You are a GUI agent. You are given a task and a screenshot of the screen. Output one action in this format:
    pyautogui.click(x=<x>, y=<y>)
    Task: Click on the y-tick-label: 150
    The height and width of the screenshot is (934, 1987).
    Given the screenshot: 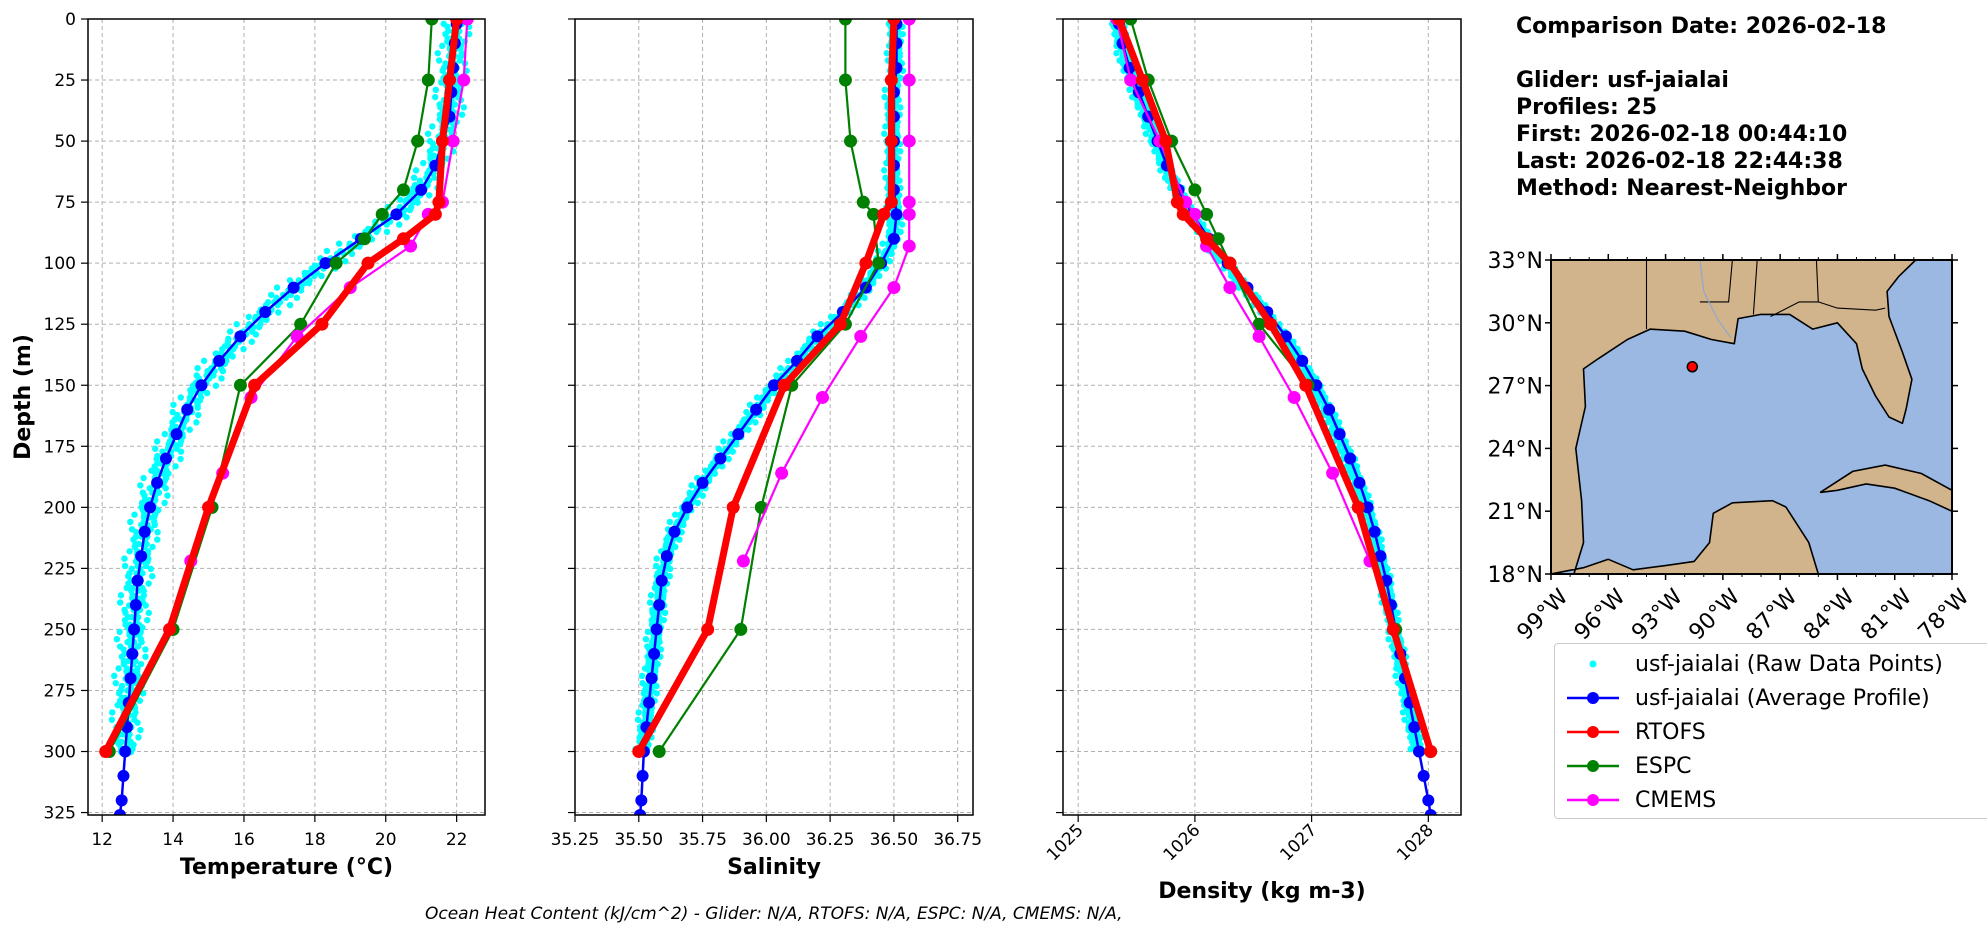 What is the action you would take?
    pyautogui.click(x=60, y=386)
    